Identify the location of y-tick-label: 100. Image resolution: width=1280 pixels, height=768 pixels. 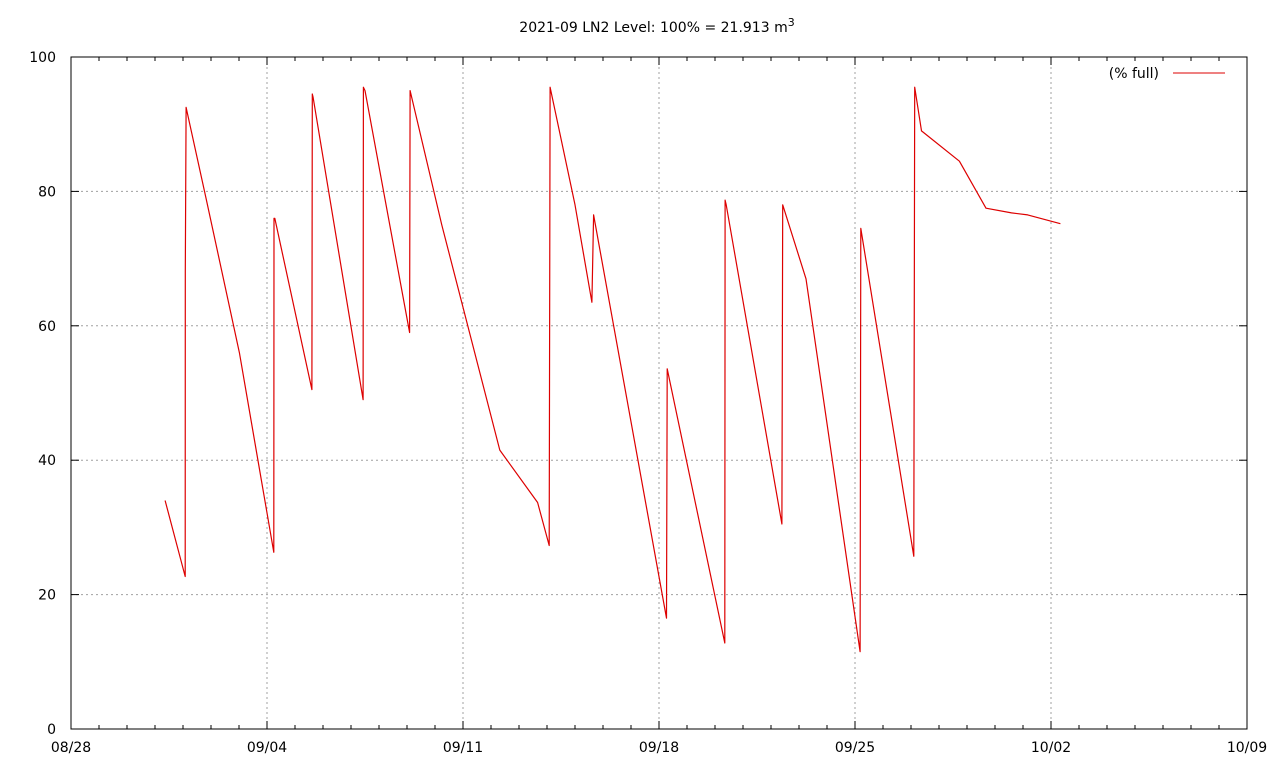
(42, 58).